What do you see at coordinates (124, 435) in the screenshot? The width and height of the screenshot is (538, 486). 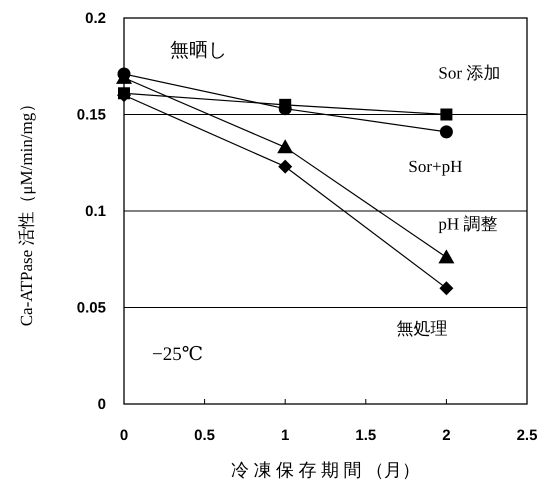 I see `x-tick-label: 0` at bounding box center [124, 435].